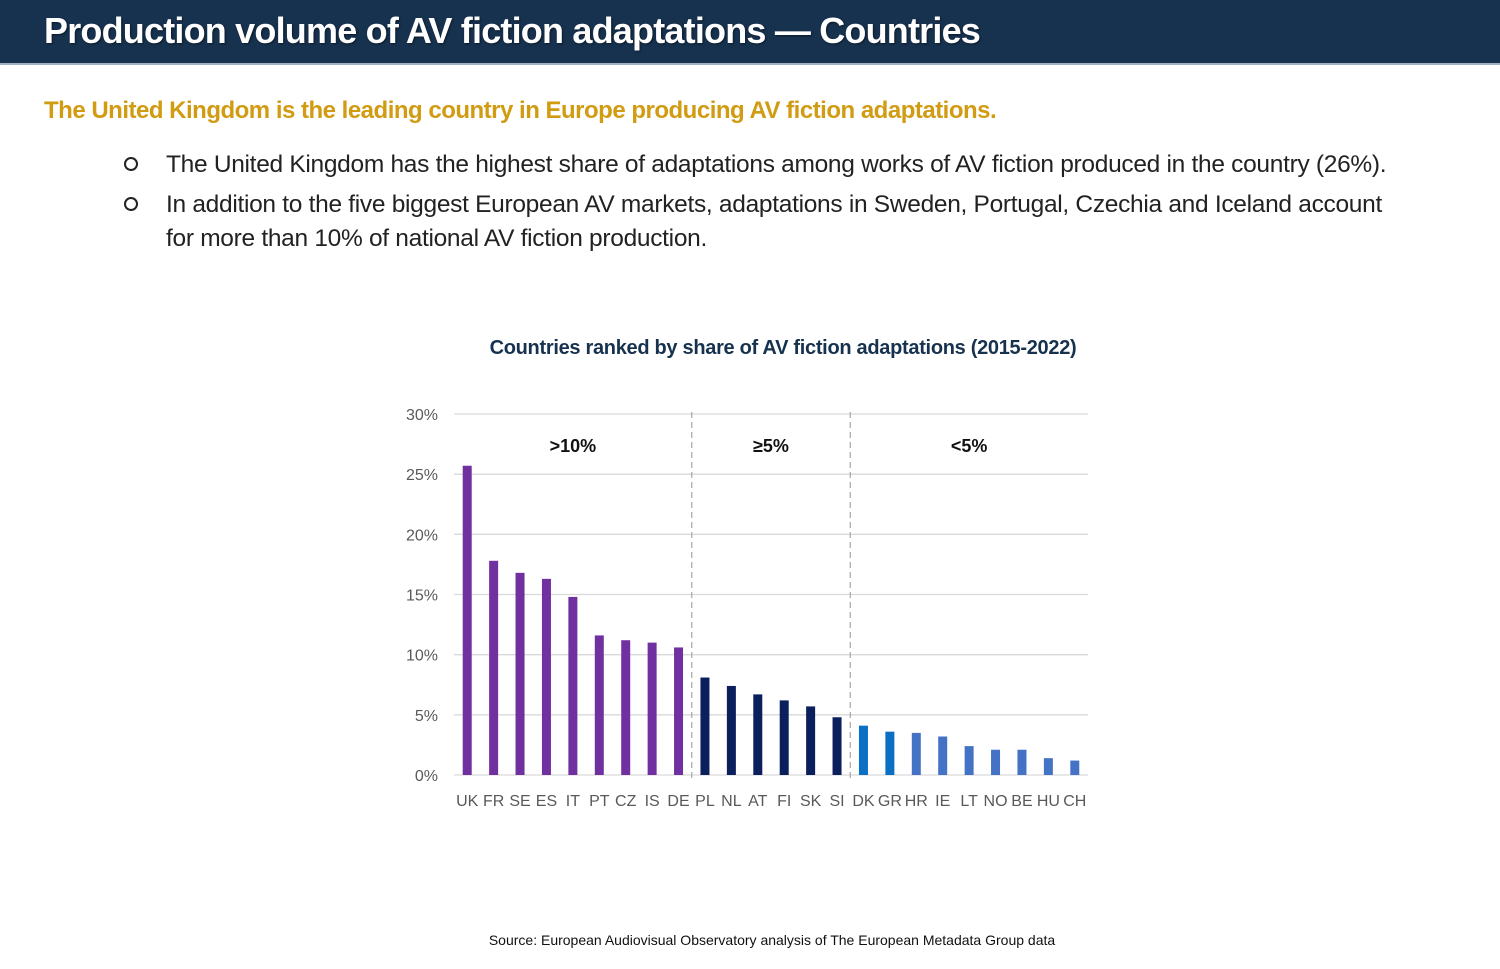 Image resolution: width=1500 pixels, height=969 pixels. What do you see at coordinates (519, 801) in the screenshot?
I see `x-tick-label: SE` at bounding box center [519, 801].